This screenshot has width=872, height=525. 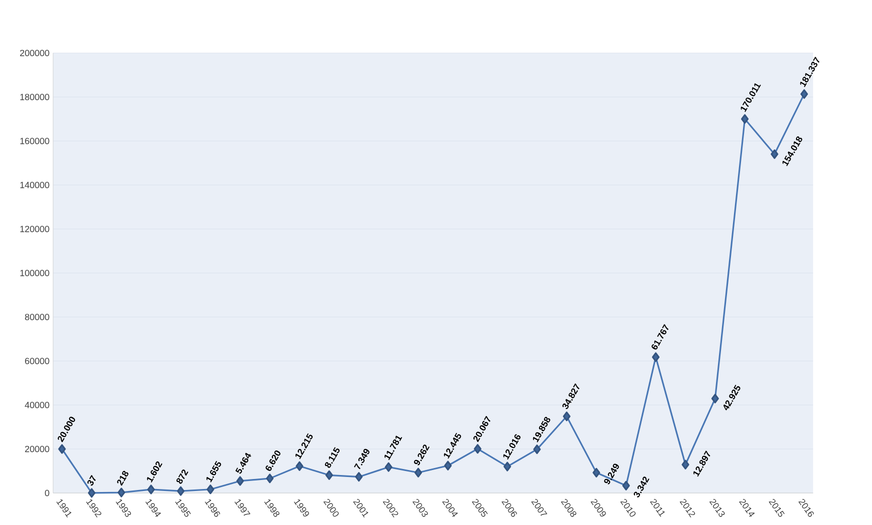 What do you see at coordinates (37, 361) in the screenshot?
I see `y-tick-label: 60000` at bounding box center [37, 361].